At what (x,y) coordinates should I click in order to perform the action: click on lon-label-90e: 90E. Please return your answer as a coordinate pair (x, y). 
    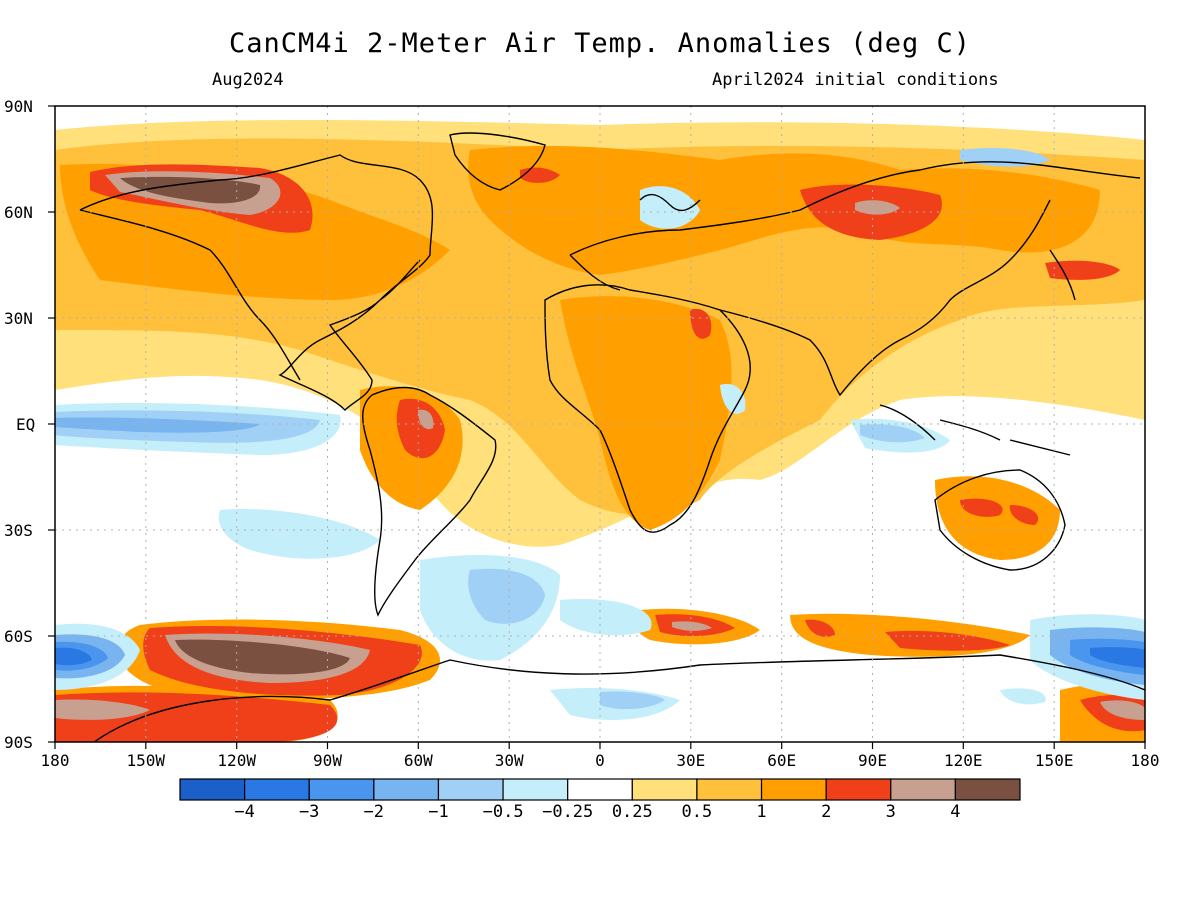
    Looking at the image, I should click on (872, 760).